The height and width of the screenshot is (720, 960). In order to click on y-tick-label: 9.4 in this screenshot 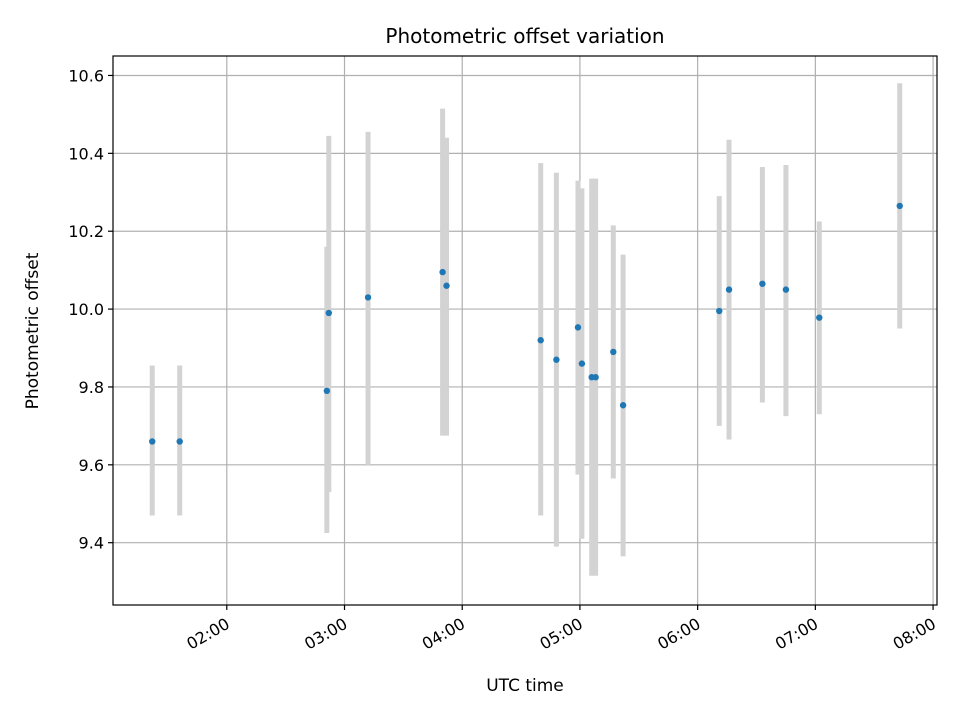, I will do `click(91, 543)`.